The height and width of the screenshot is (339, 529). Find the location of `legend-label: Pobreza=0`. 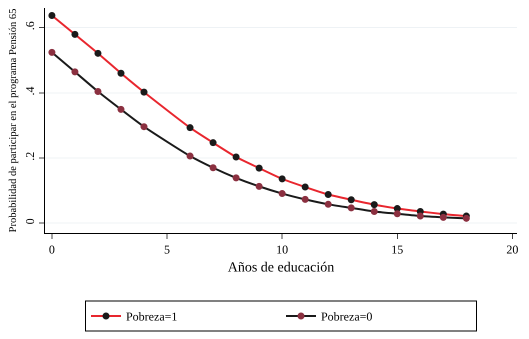

legend-label: Pobreza=0 is located at coordinates (346, 317).